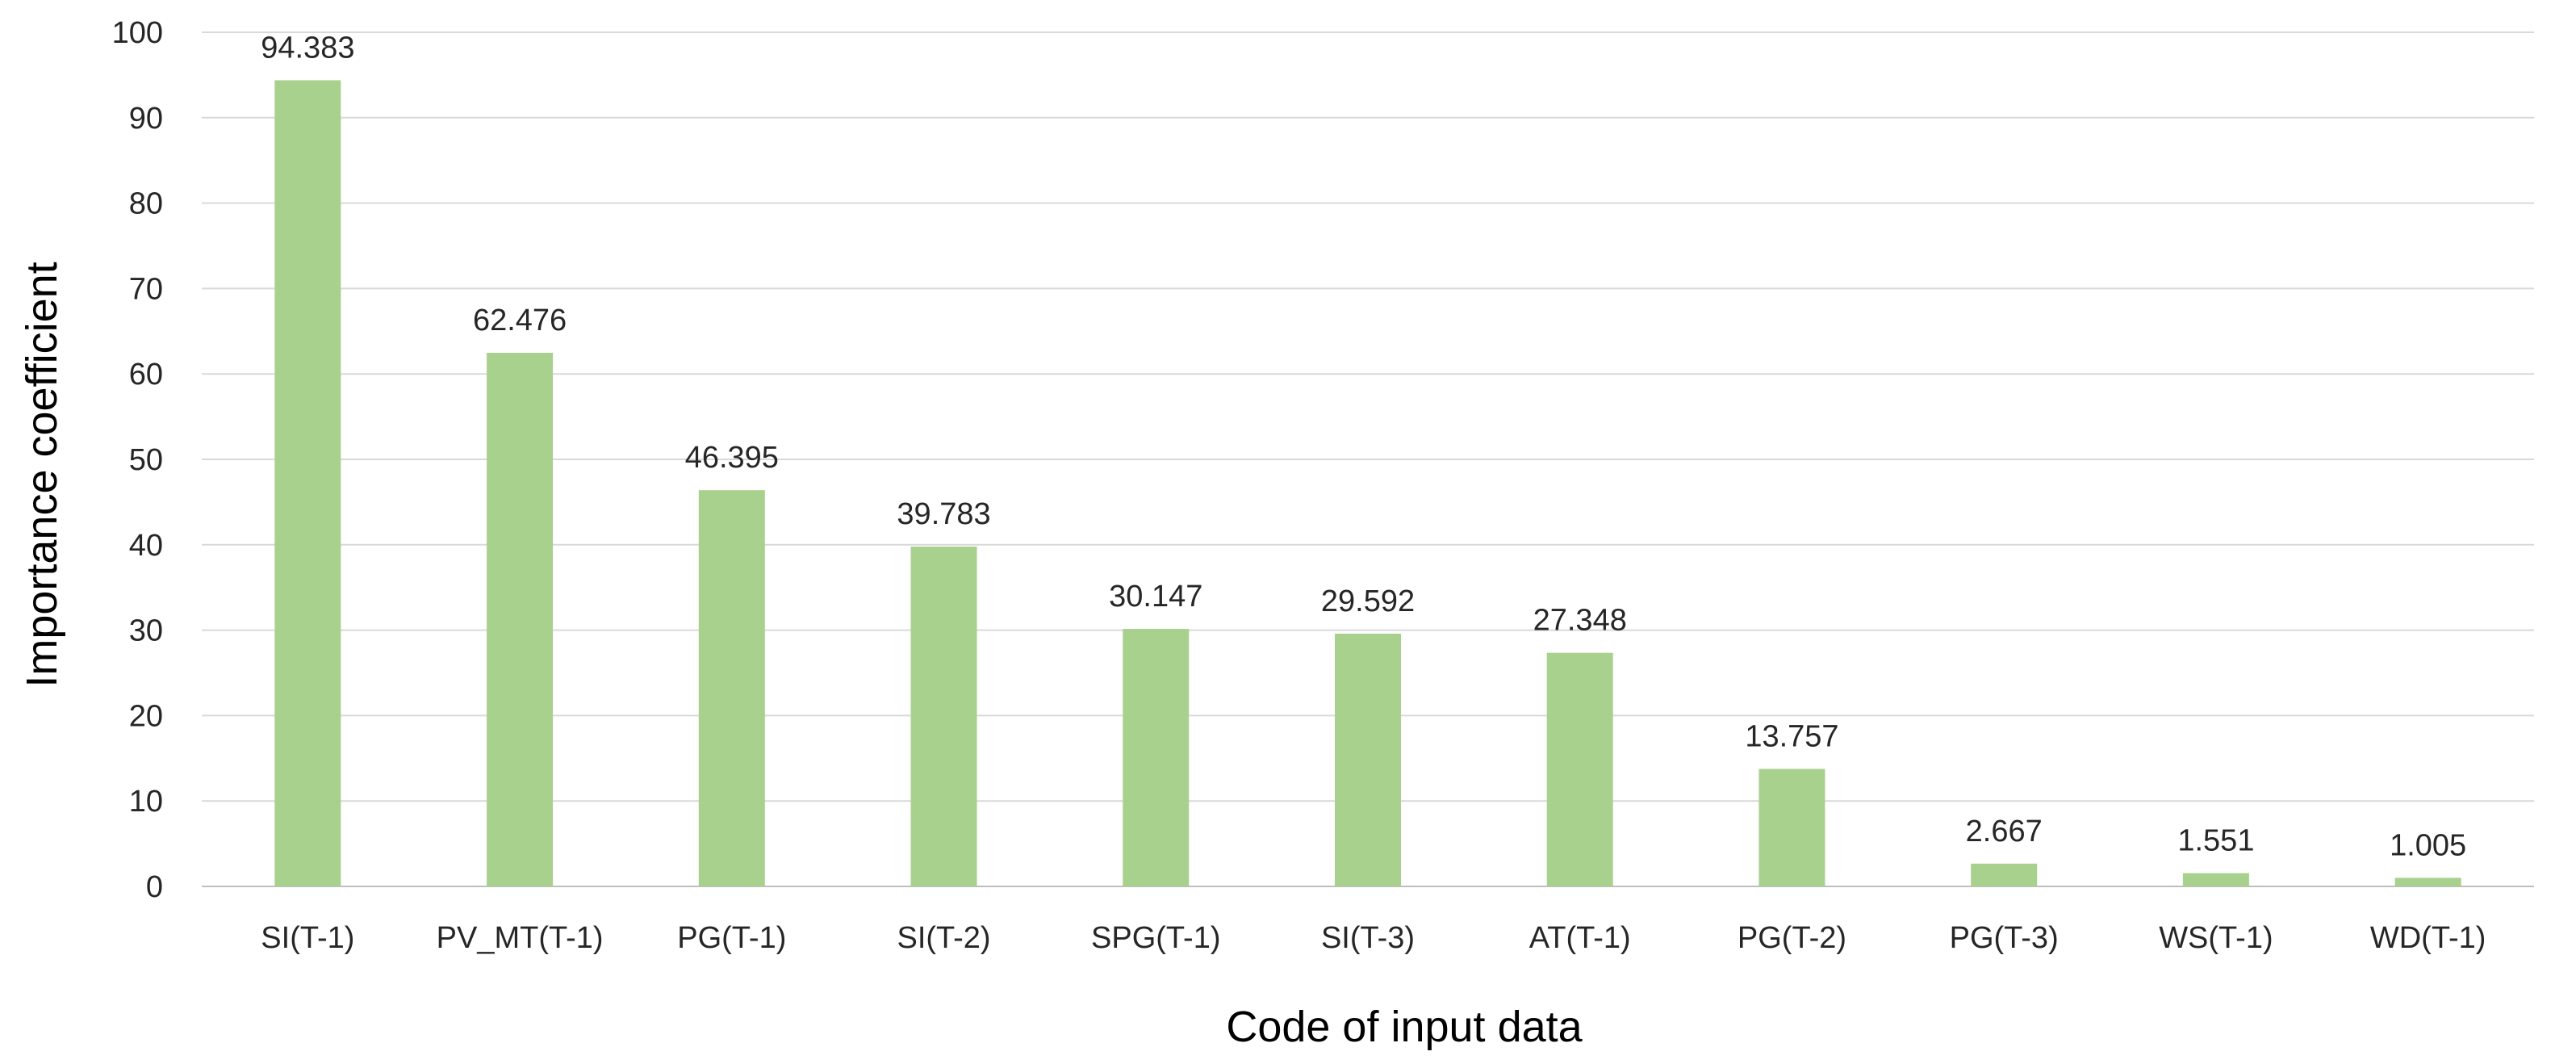 This screenshot has height=1064, width=2576. What do you see at coordinates (2428, 938) in the screenshot?
I see `x-tick-label: WD(T-1)` at bounding box center [2428, 938].